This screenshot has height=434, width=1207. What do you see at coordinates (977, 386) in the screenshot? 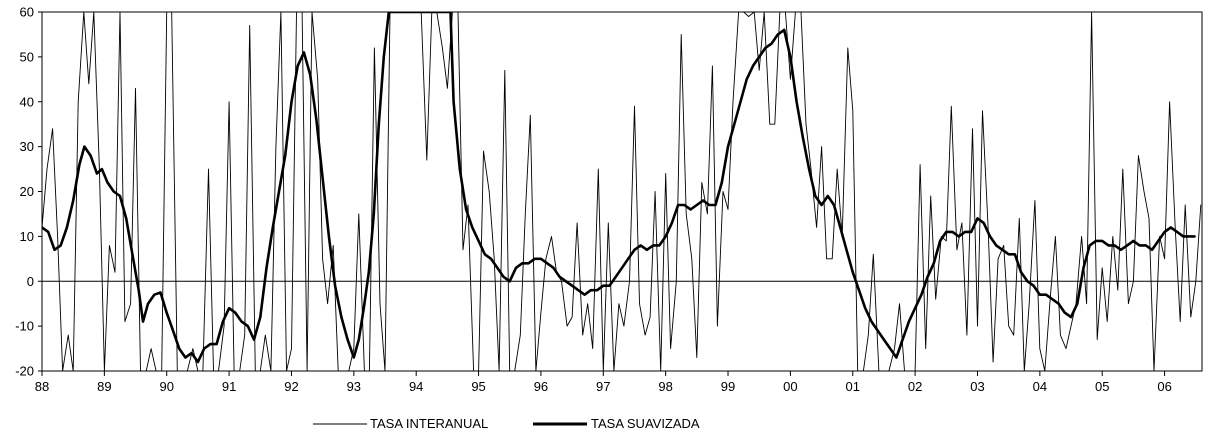
I see `x-tick-label: 03` at bounding box center [977, 386].